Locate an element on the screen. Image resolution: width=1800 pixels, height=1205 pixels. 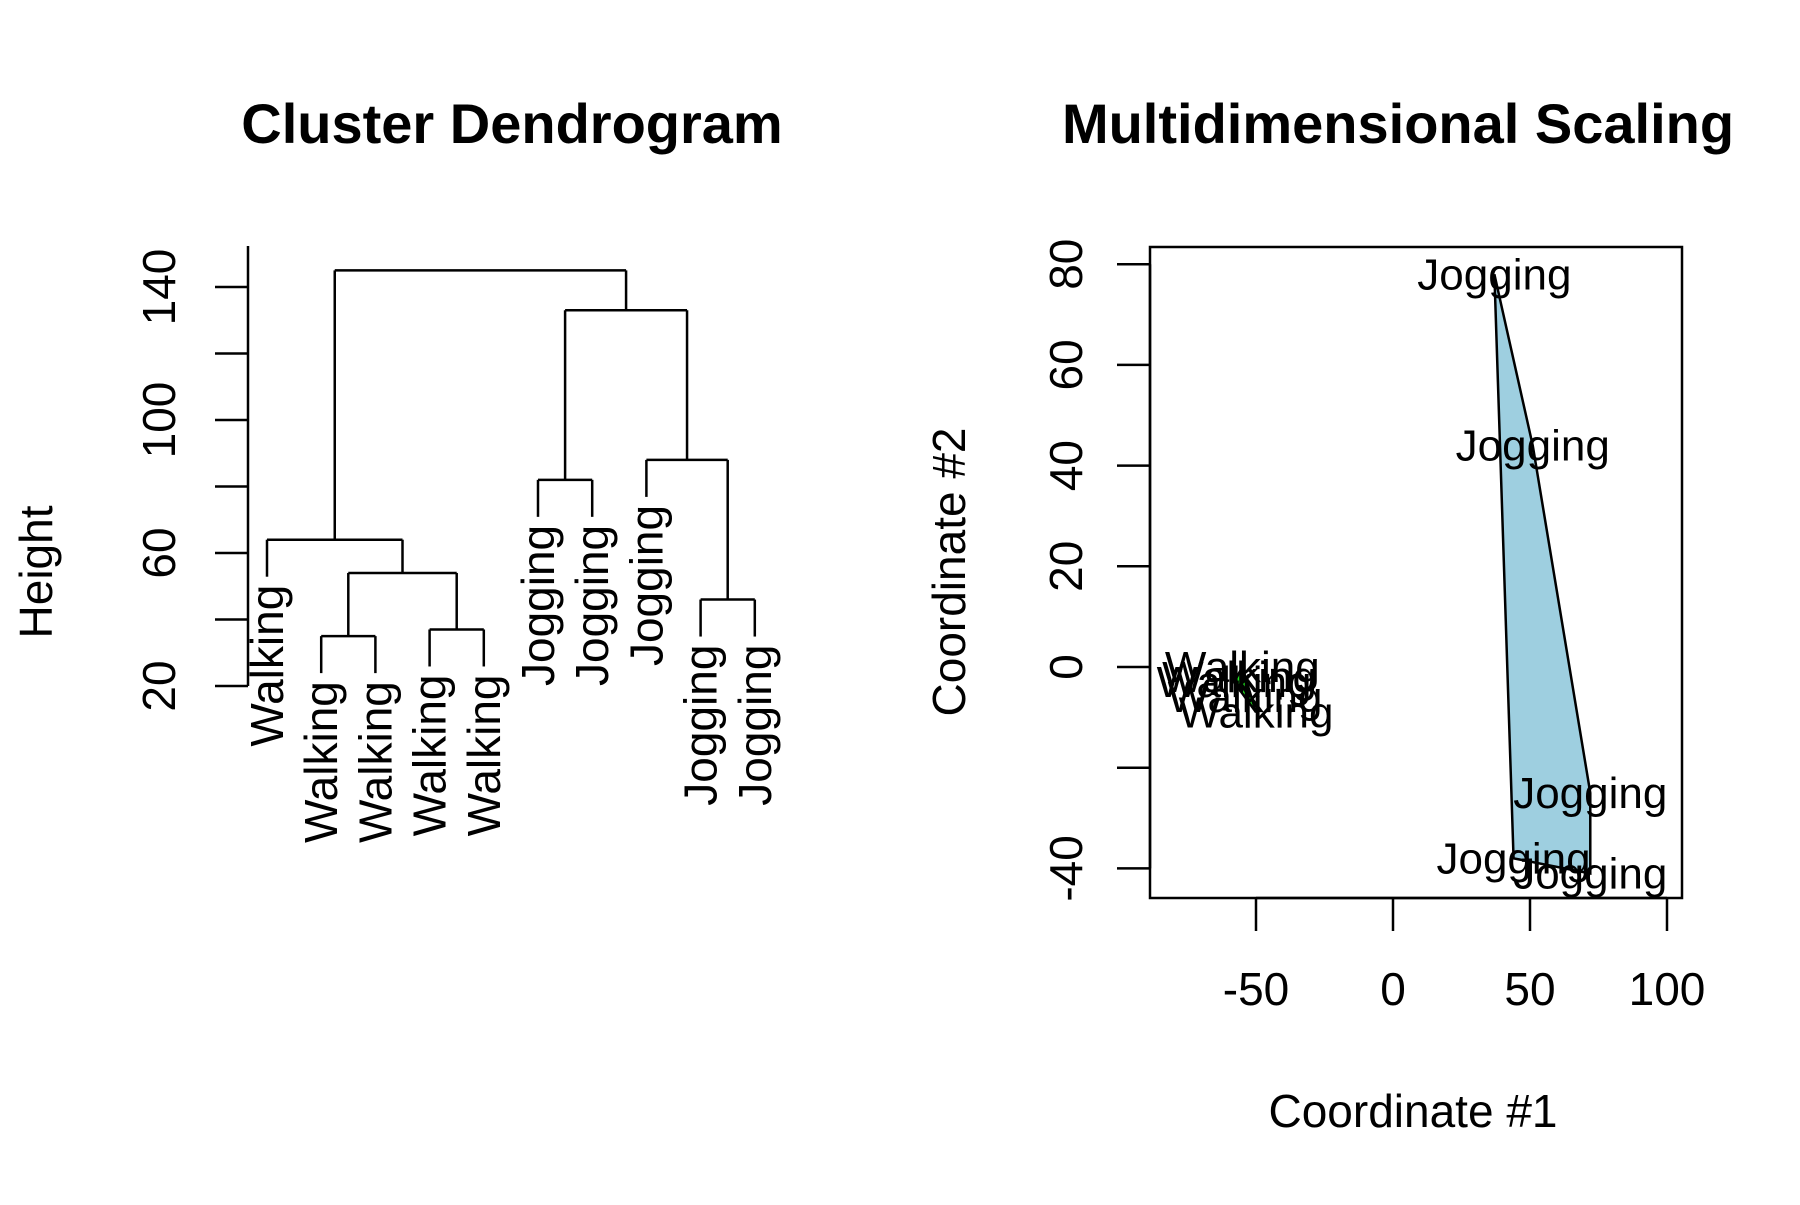
mds-hull-jogging is located at coordinates (1542, 574).